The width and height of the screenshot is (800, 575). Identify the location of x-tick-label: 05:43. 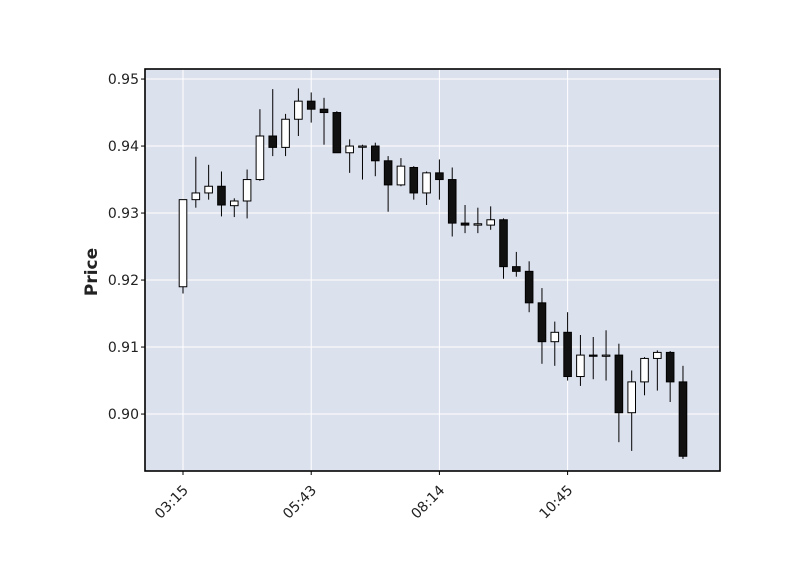
(300, 503).